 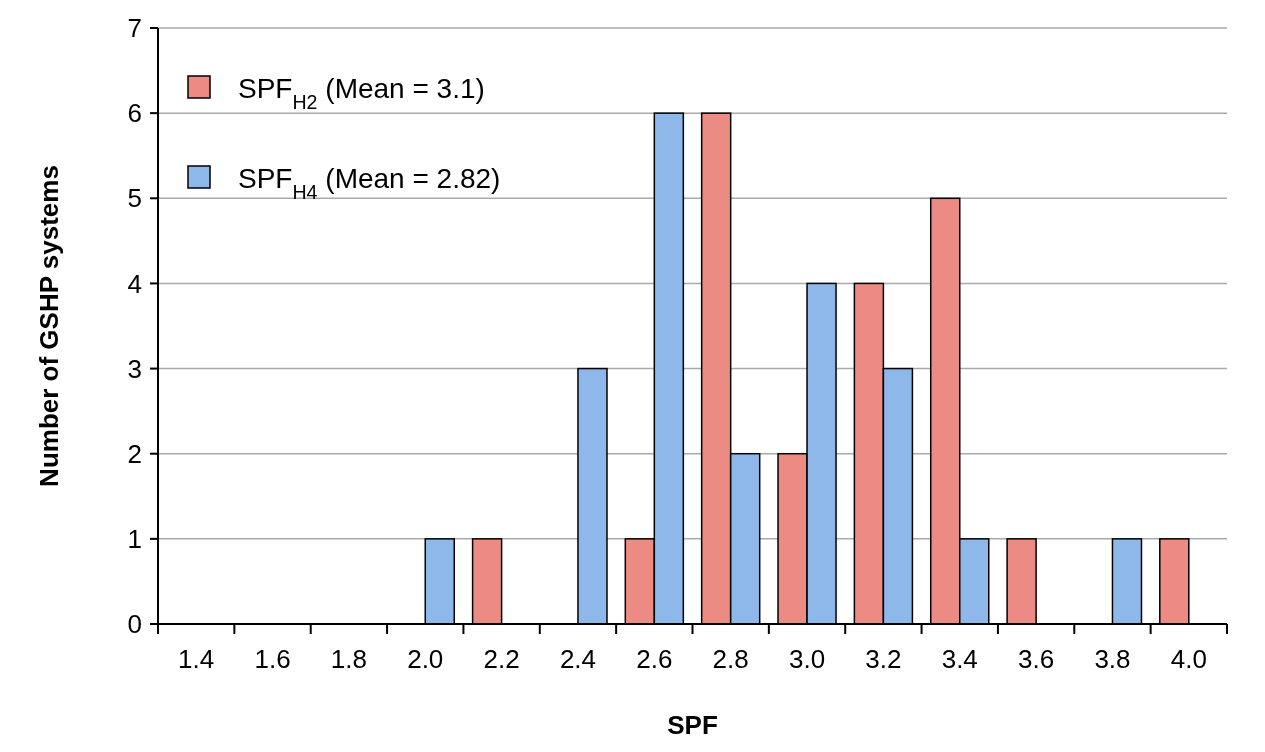 I want to click on x-axis-title: SPF, so click(x=692, y=725).